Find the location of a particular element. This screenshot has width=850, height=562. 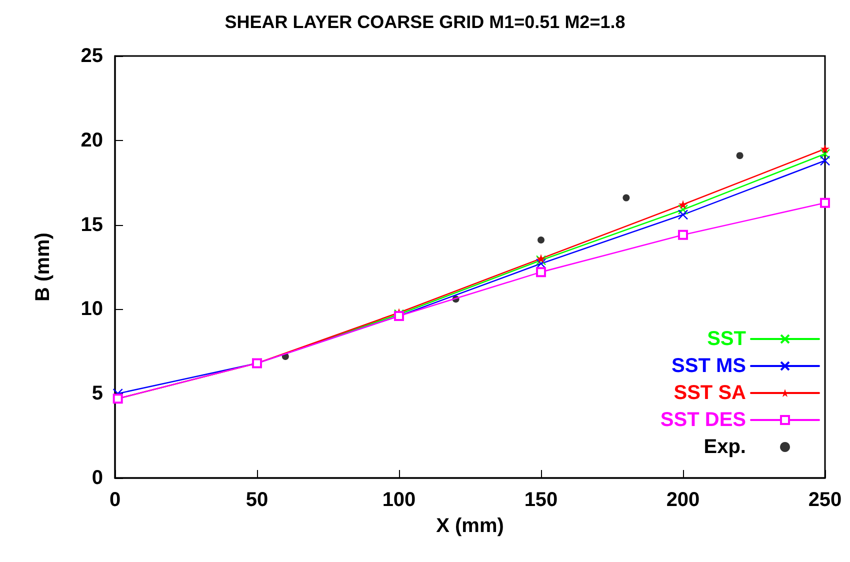

chart-title: SHEAR LAYER COARSE GRID M1=0.51 M2=1.8 is located at coordinates (425, 22).